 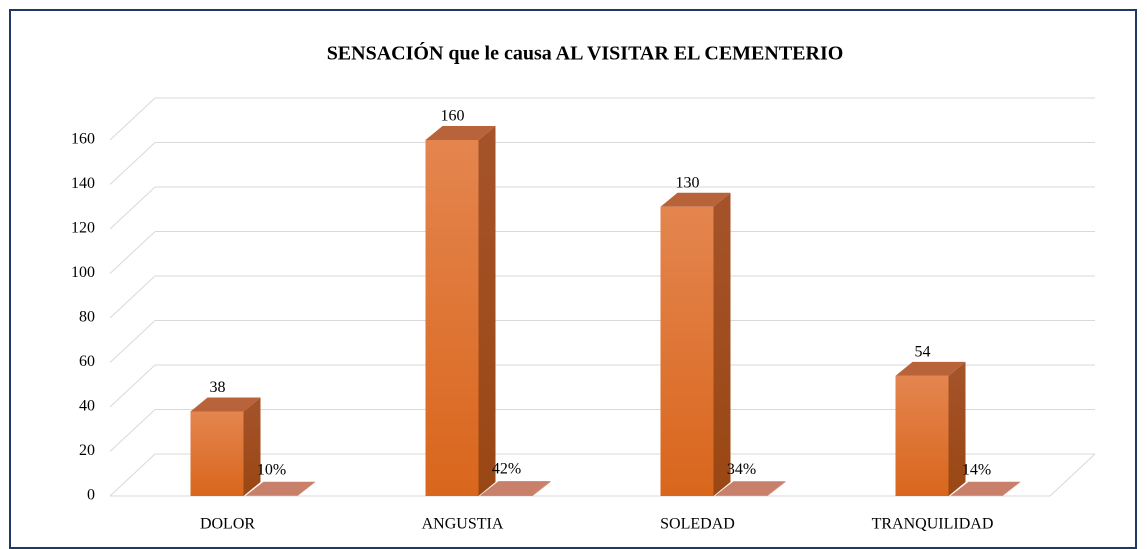 What do you see at coordinates (1072, 475) in the screenshot?
I see `floor-edge-right` at bounding box center [1072, 475].